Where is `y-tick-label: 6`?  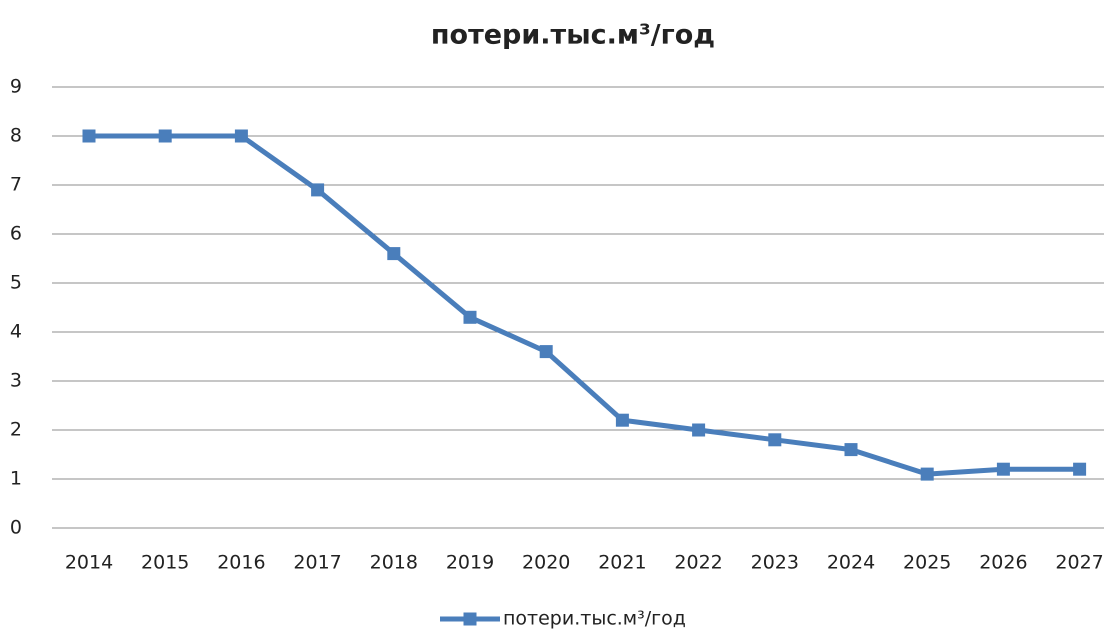 y-tick-label: 6 is located at coordinates (16, 234).